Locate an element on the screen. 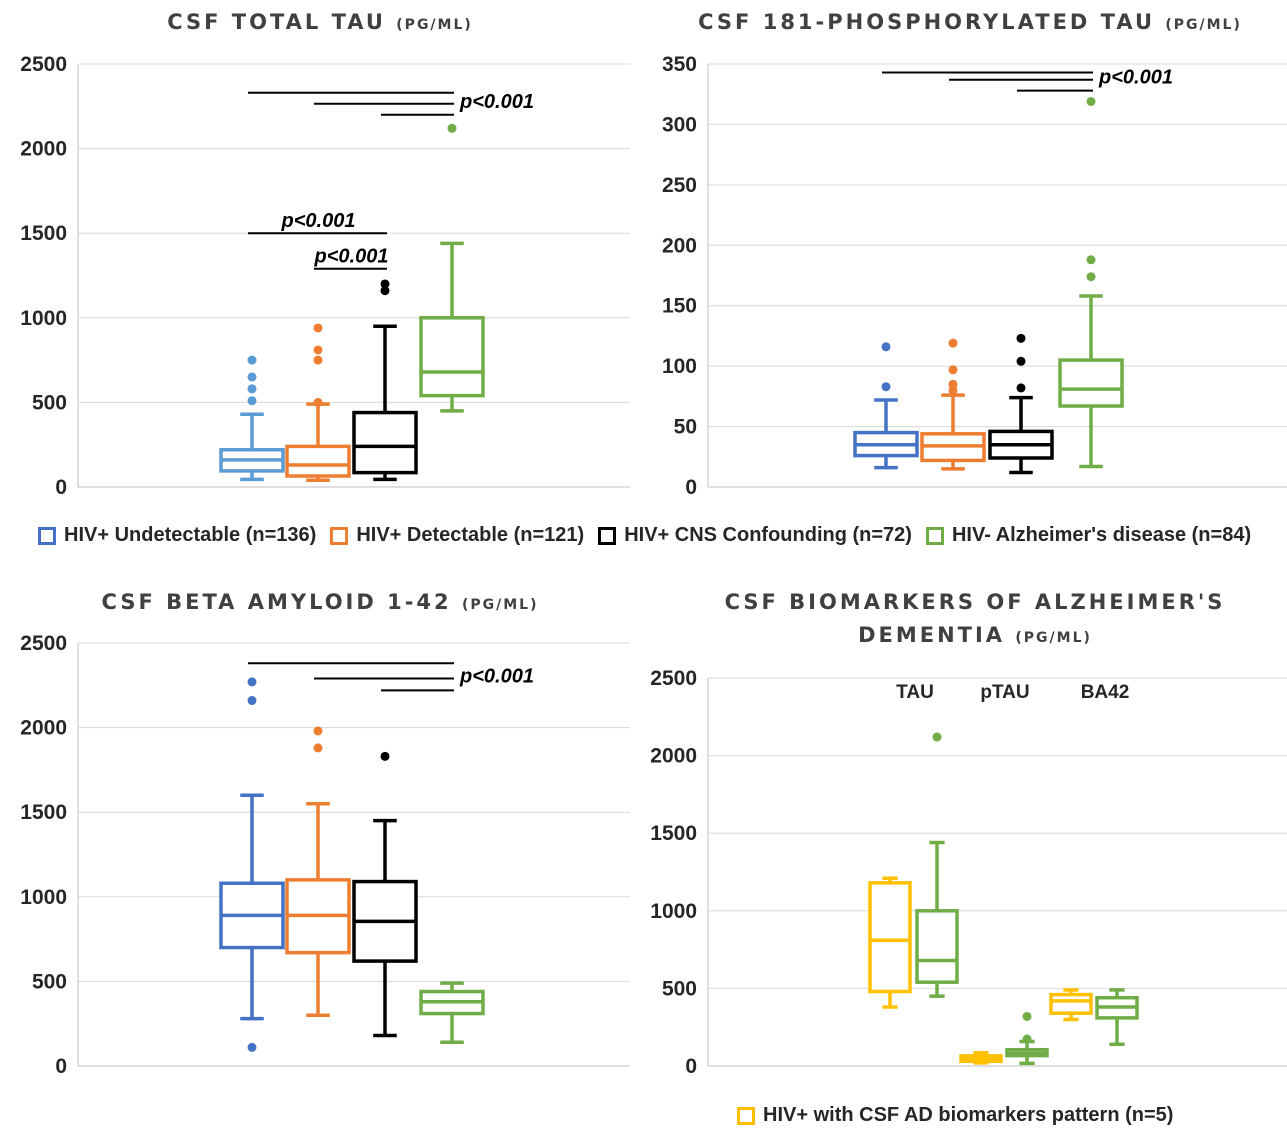  y-tick-label: 100 is located at coordinates (679, 366).